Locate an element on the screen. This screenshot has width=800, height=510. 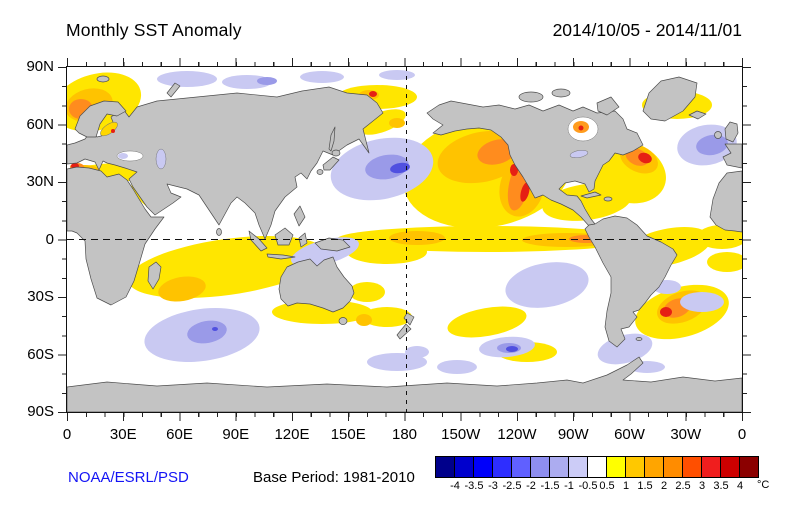
lon-label-120w: 120W is located at coordinates (517, 434).